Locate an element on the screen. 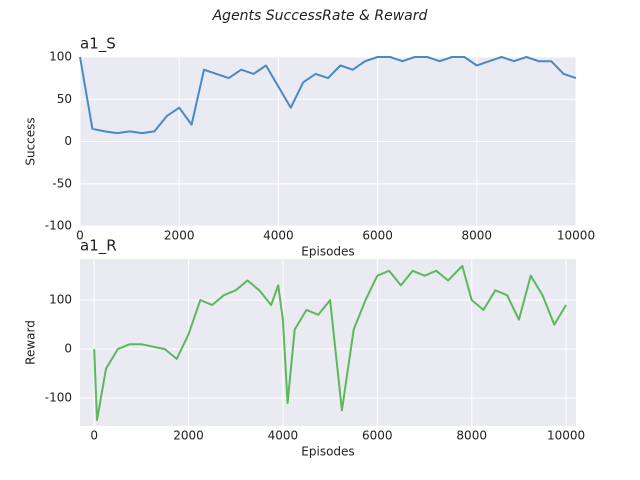 The image size is (640, 480). y-axis-label: Success is located at coordinates (31, 141).